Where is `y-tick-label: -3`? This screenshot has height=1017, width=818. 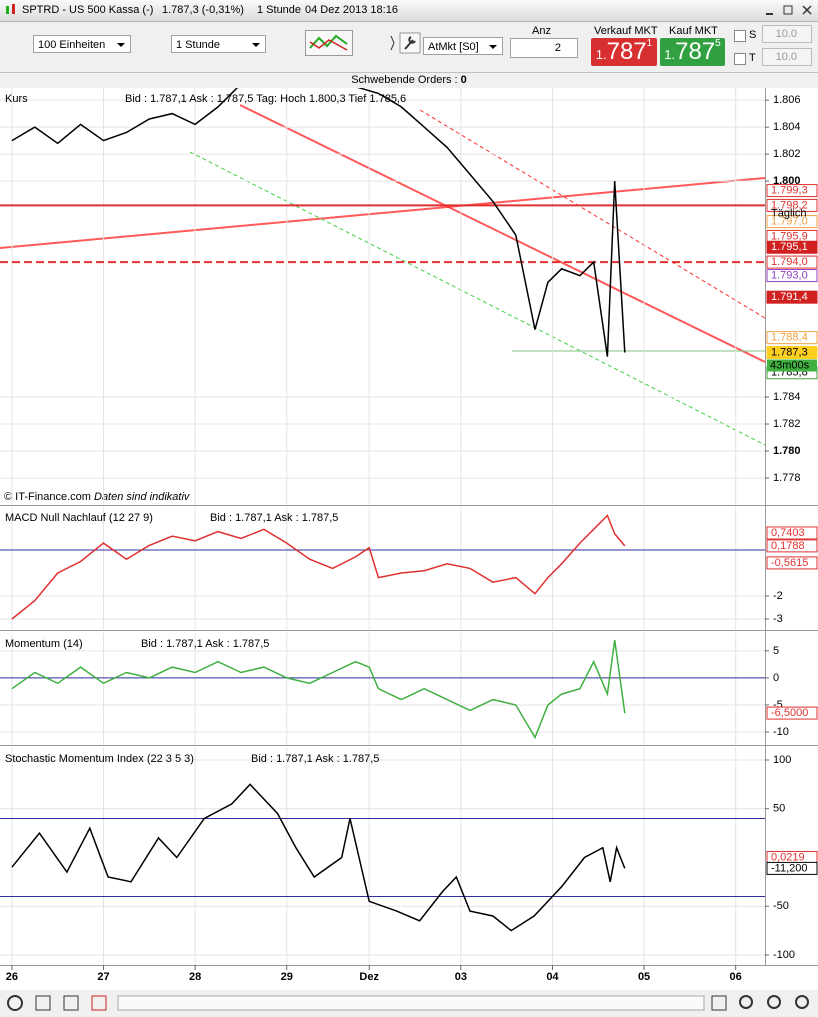
y-tick-label: -3 is located at coordinates (778, 619).